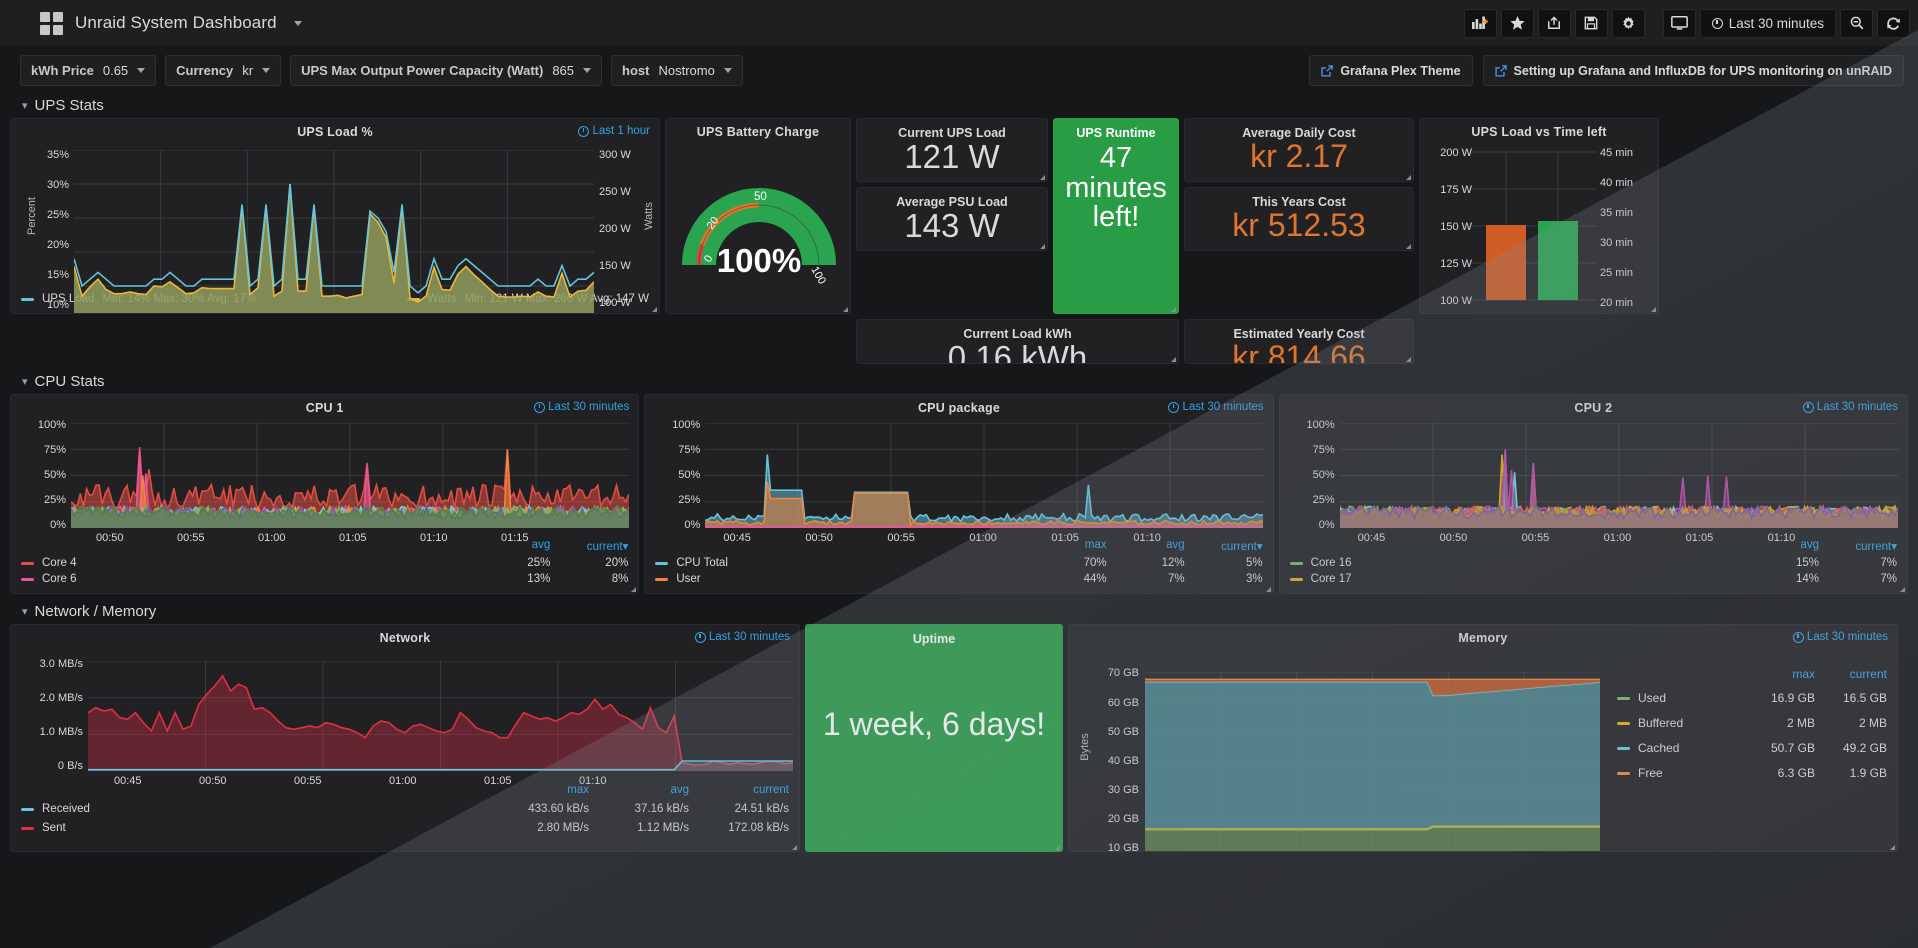 The image size is (1918, 948). Describe the element at coordinates (1803, 674) in the screenshot. I see `legend-col-max: max` at that location.